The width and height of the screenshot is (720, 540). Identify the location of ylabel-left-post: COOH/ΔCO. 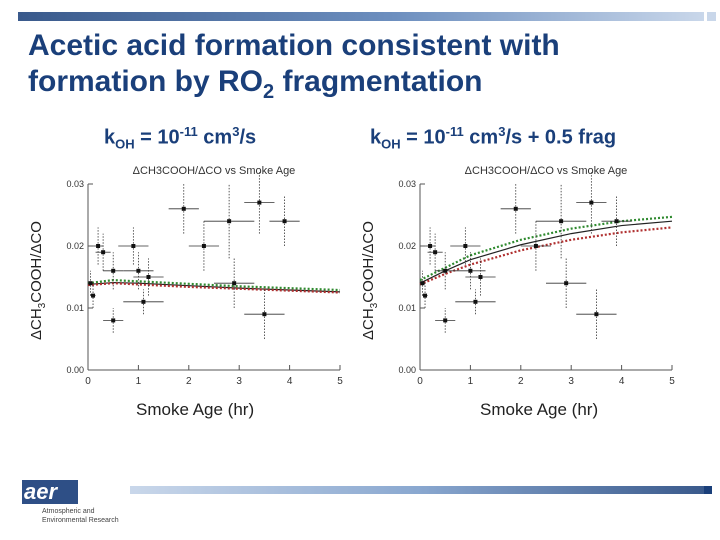
(36, 262).